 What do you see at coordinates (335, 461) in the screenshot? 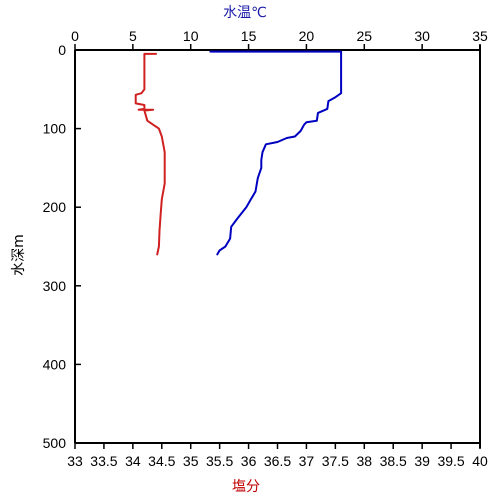
I see `bottom-axis-tick-label: 37.5` at bounding box center [335, 461].